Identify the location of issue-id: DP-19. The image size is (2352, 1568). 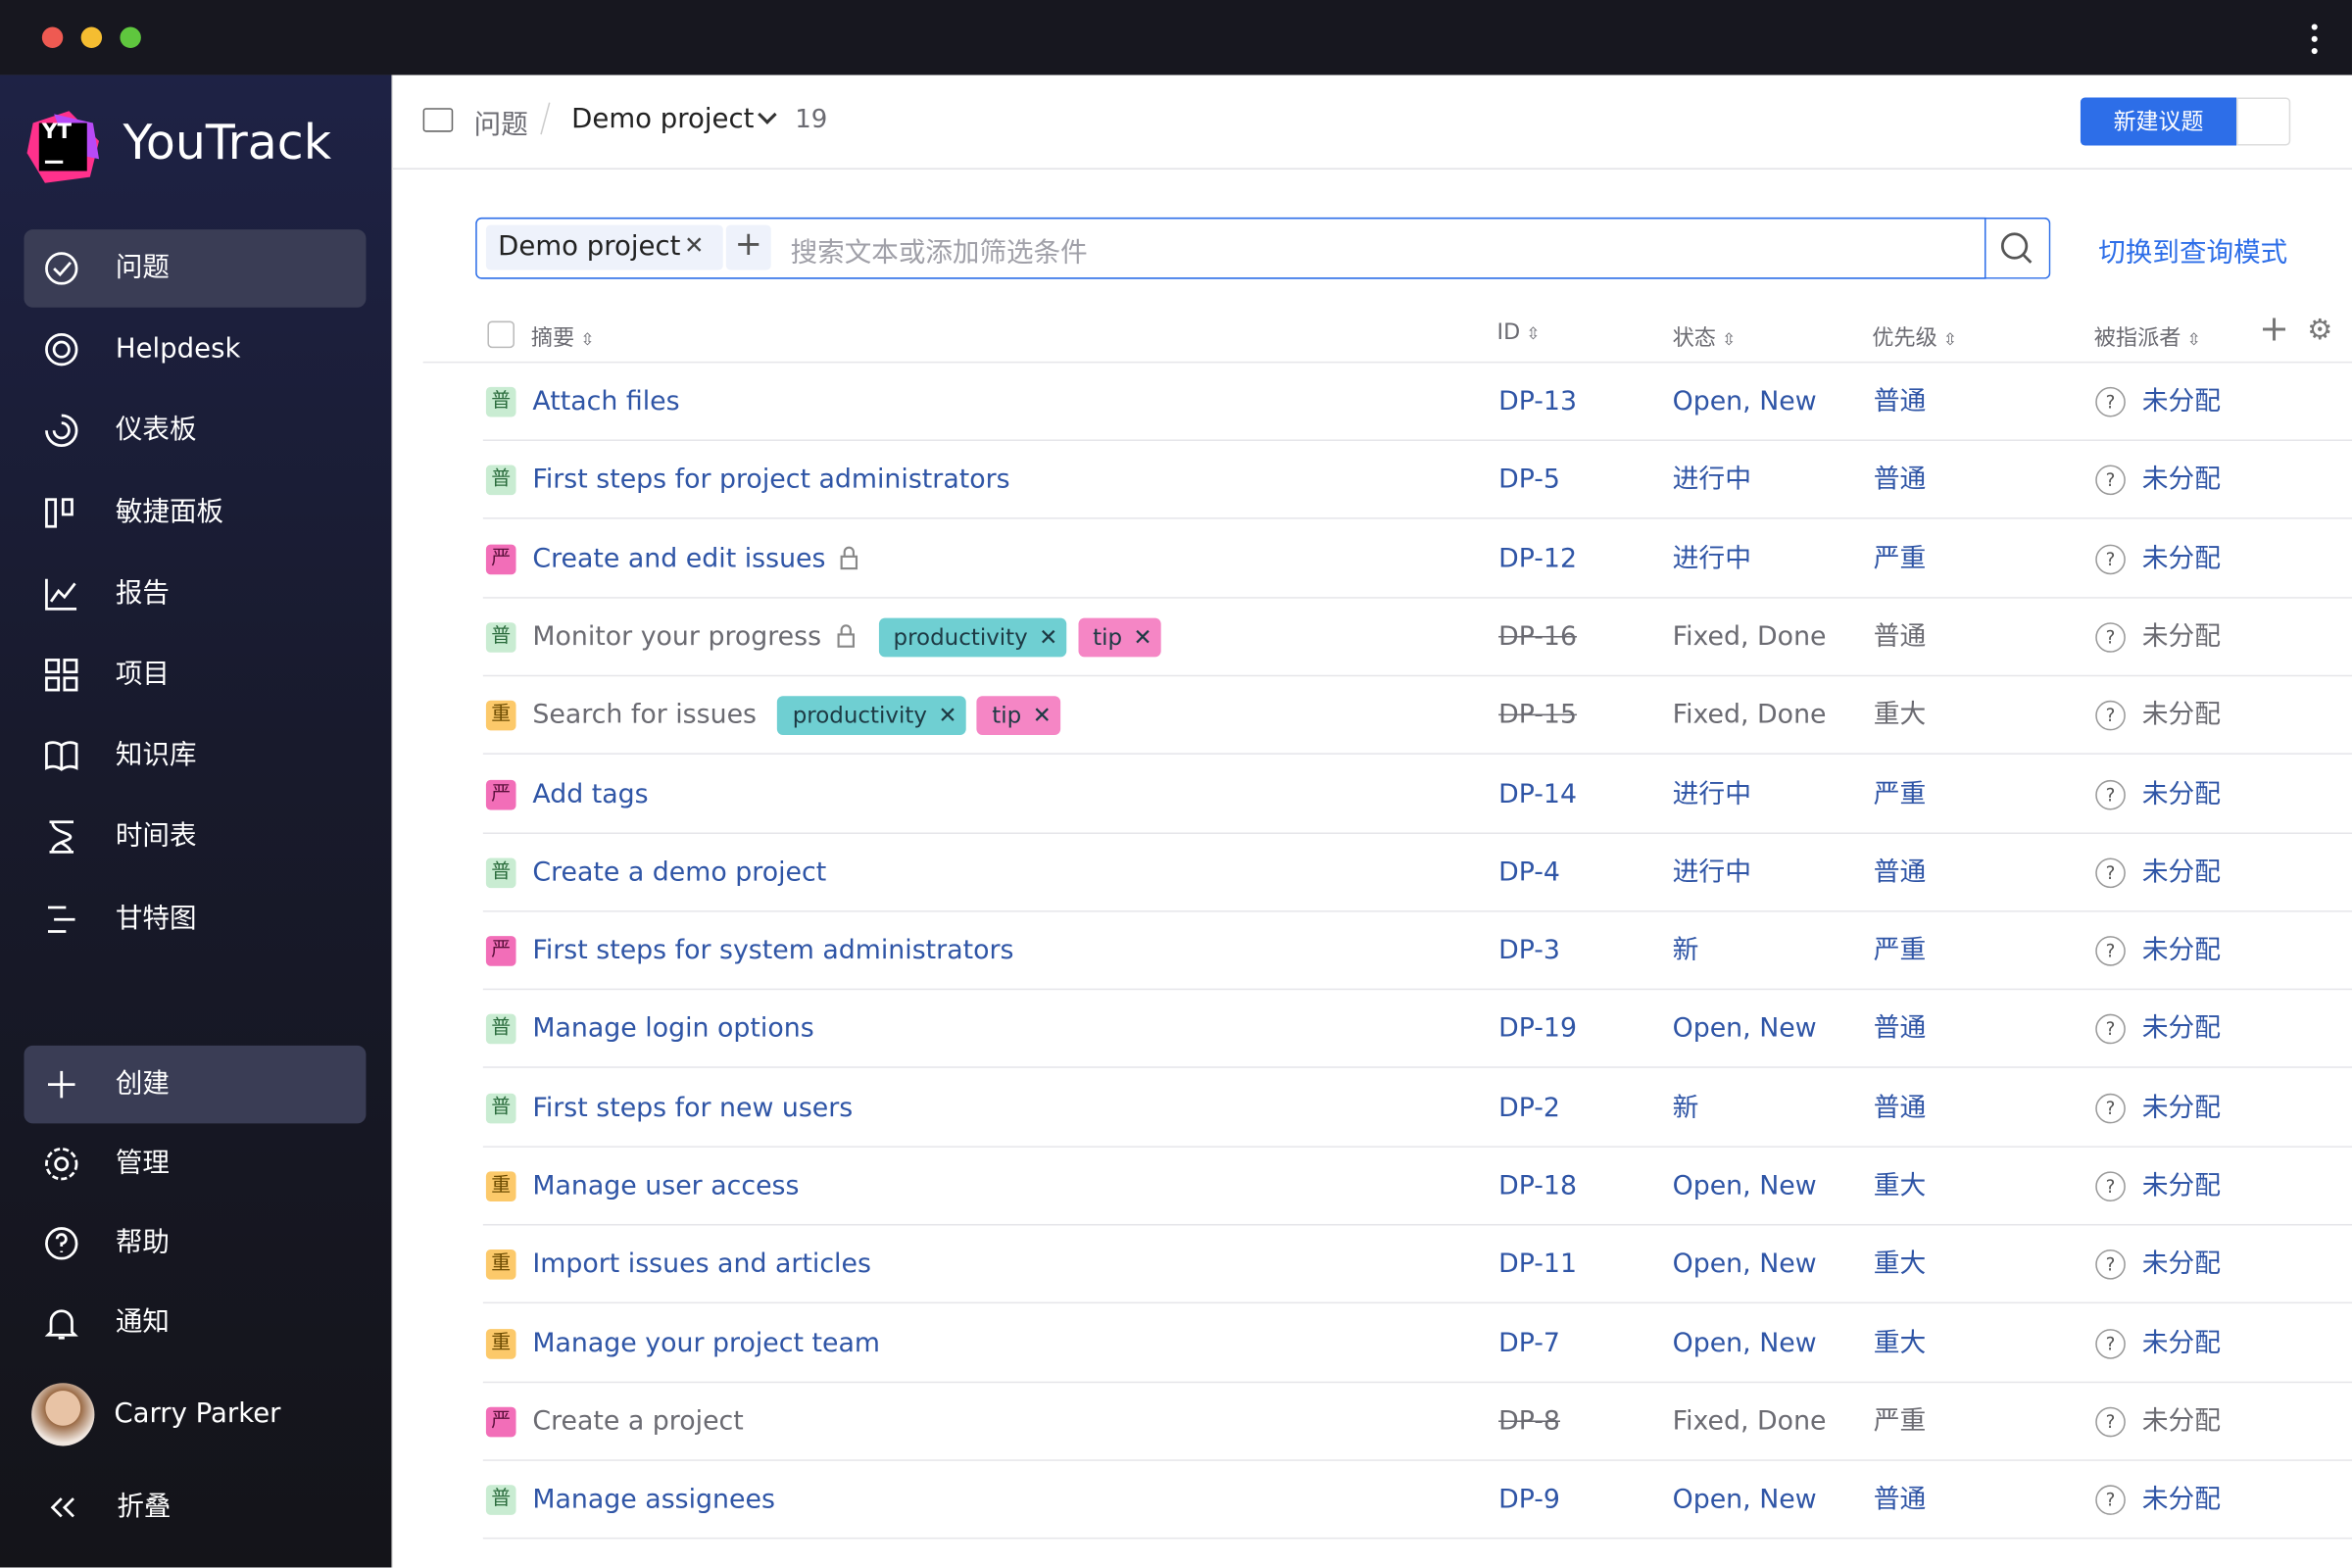
(1538, 1029).